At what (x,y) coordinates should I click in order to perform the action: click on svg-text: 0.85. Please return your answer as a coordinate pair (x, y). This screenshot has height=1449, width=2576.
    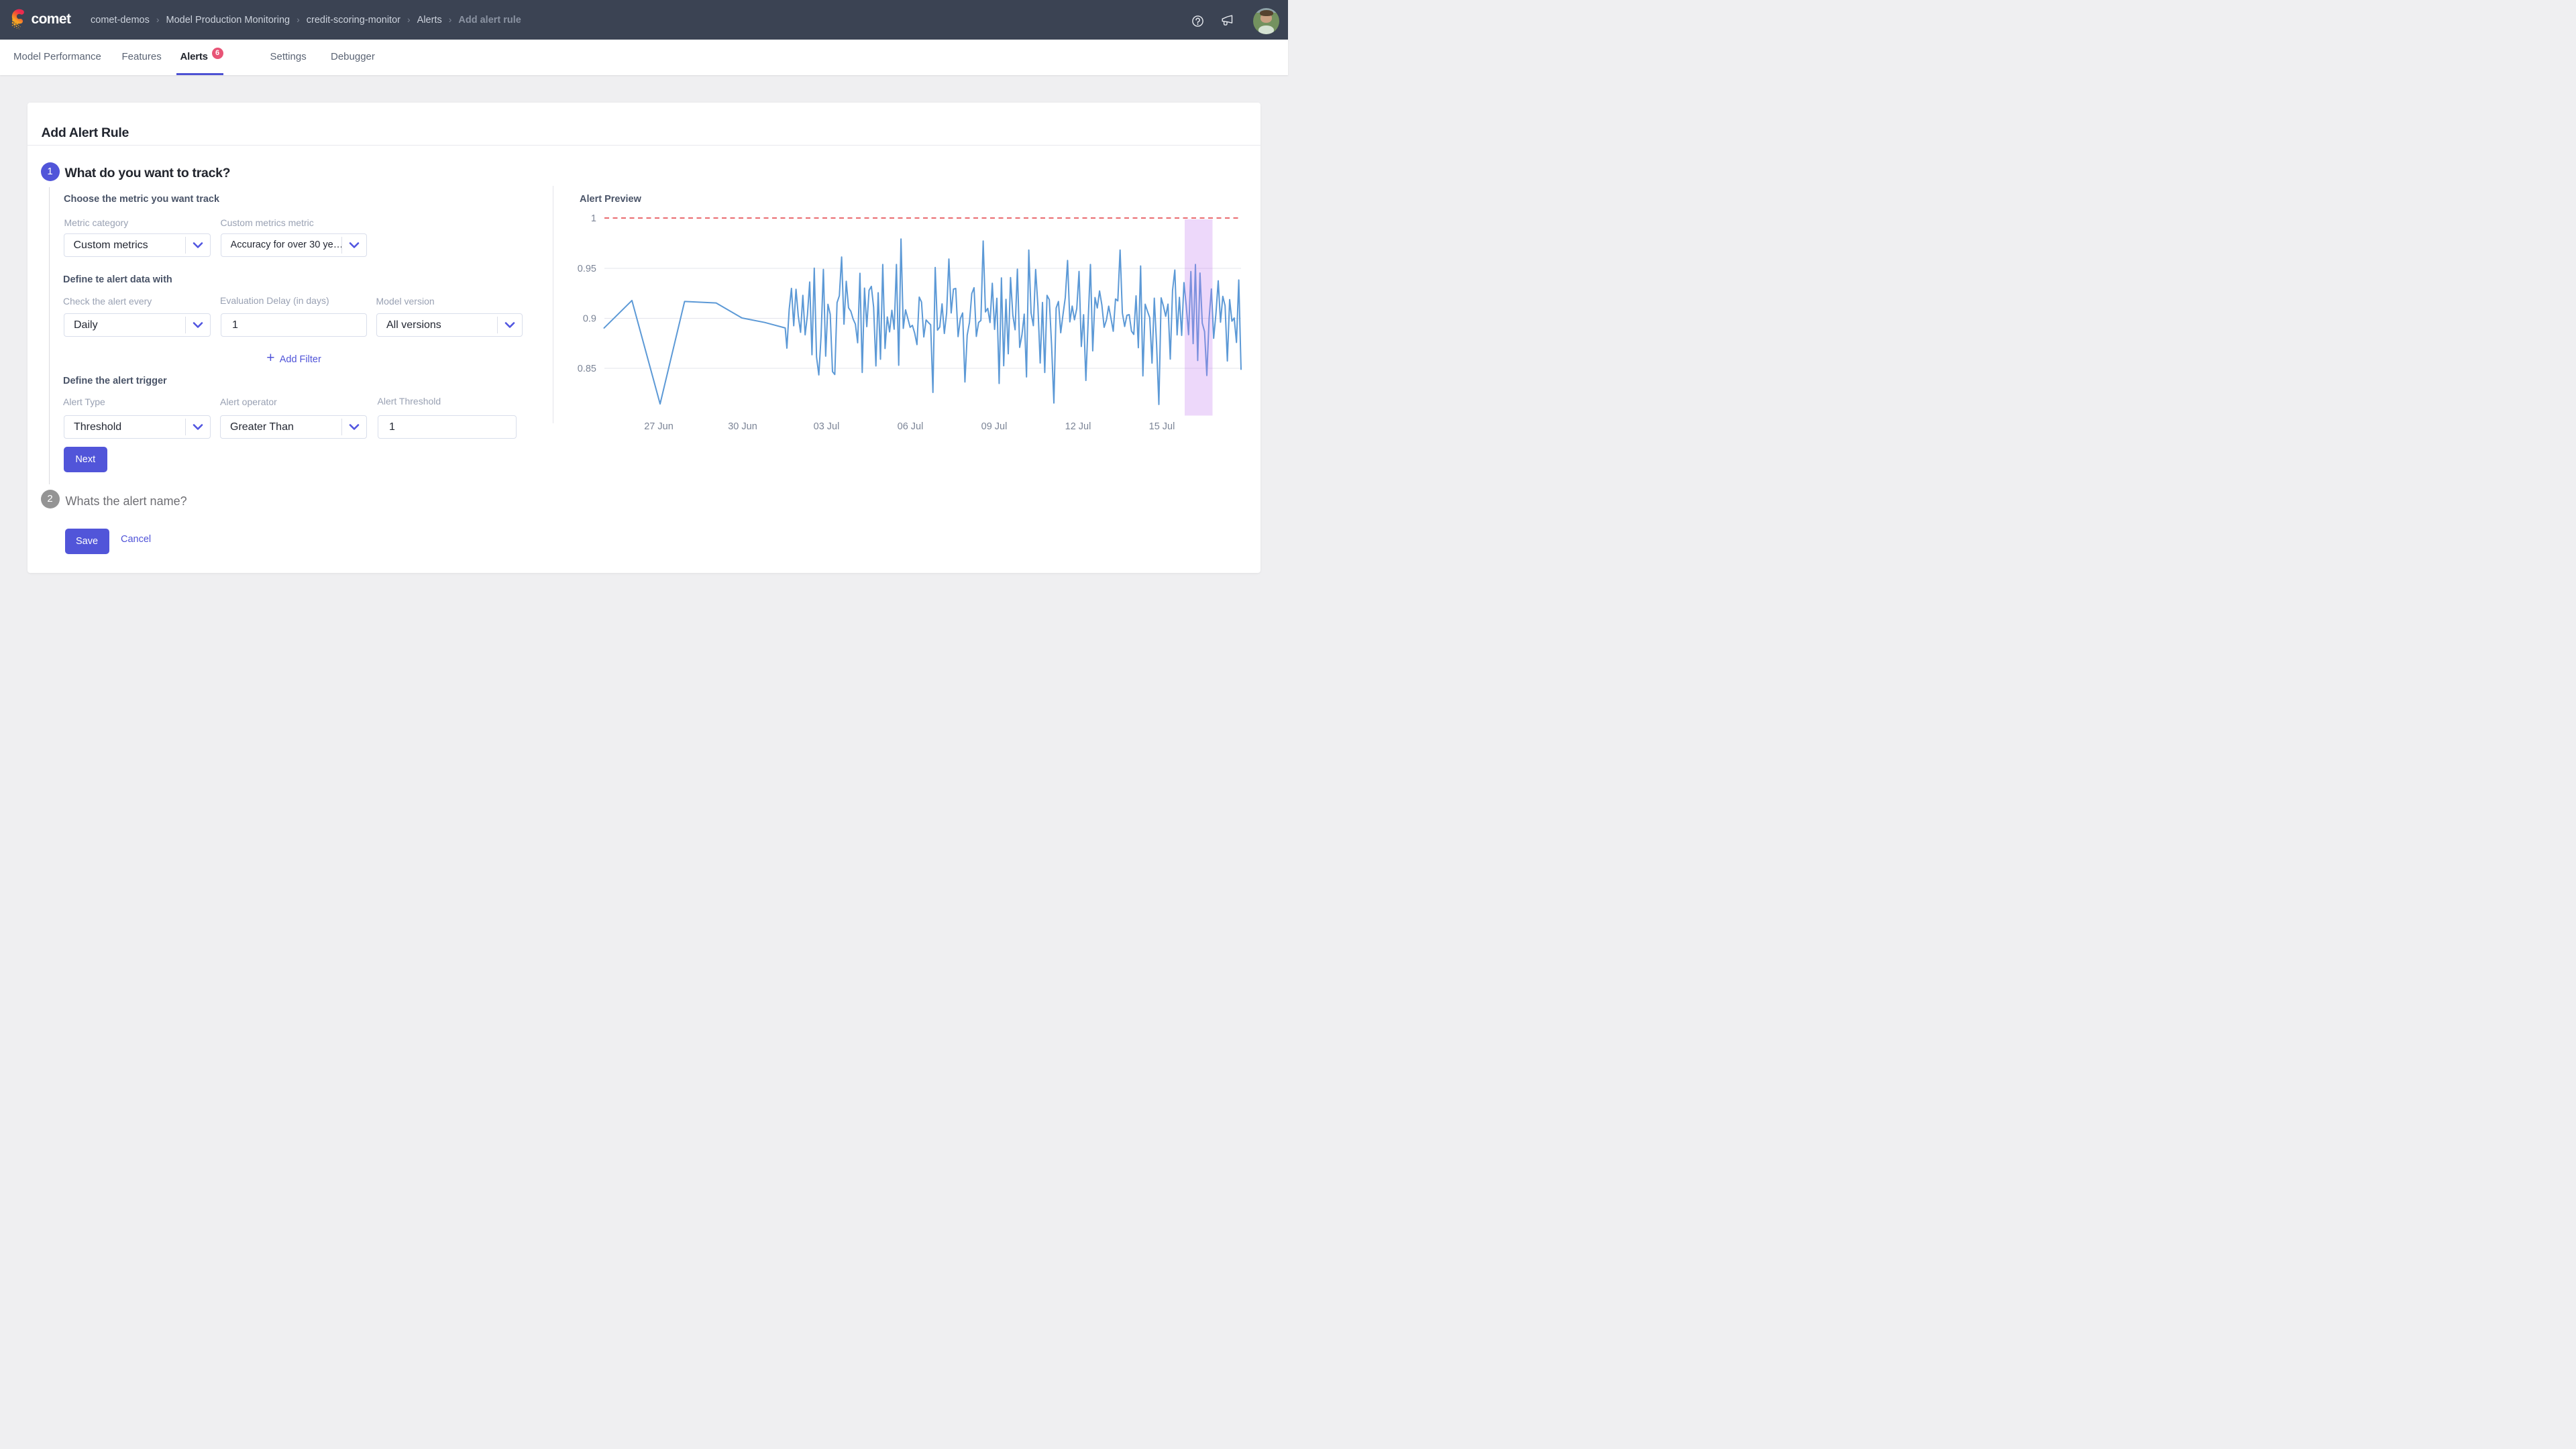
    Looking at the image, I should click on (587, 369).